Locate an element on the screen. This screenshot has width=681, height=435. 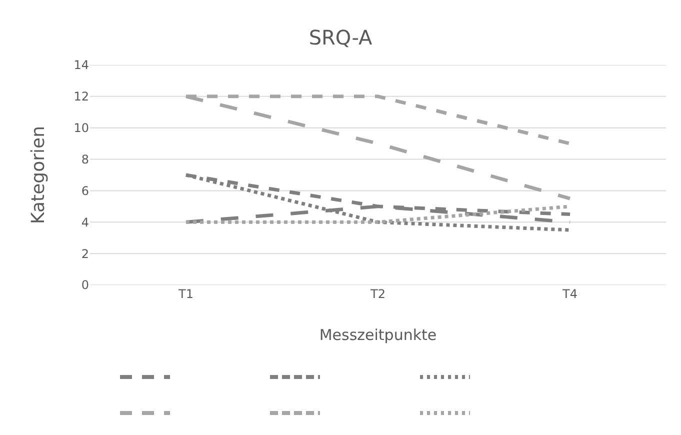
y-tick-label: 8 is located at coordinates (85, 159).